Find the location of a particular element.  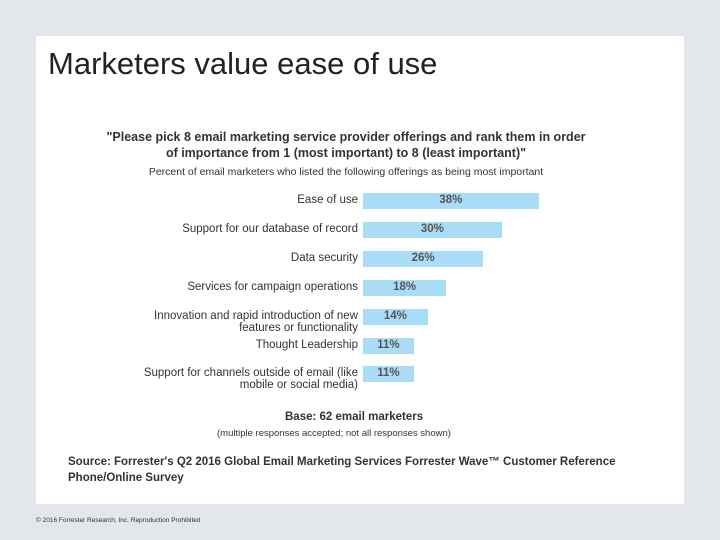

chart-base: Base: 62 email marketers is located at coordinates (354, 417).